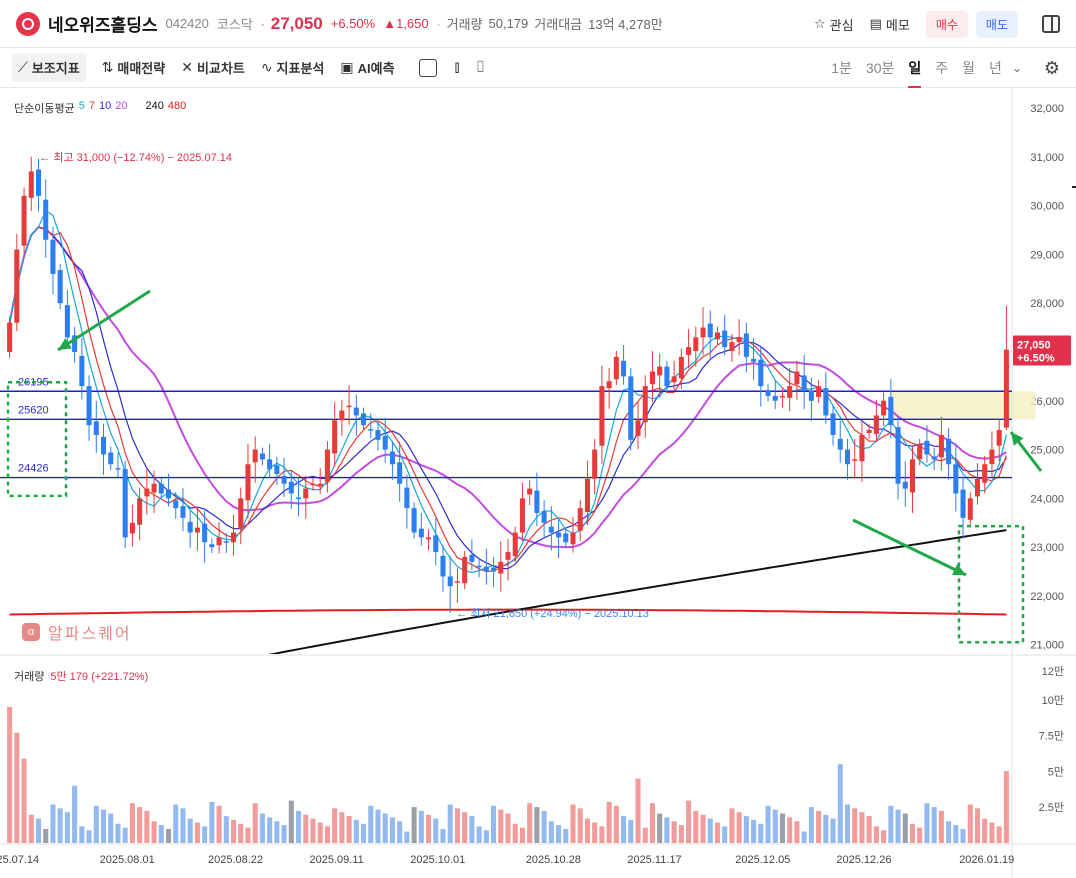  I want to click on tab-week: 주, so click(942, 68).